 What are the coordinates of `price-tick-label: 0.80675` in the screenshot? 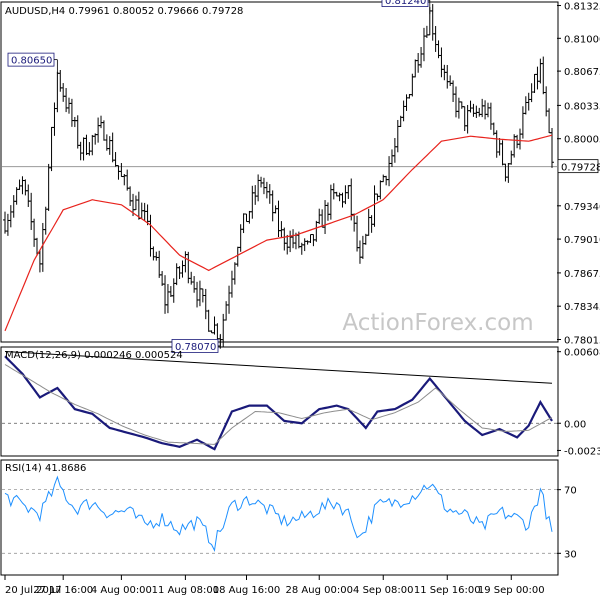 It's located at (582, 72).